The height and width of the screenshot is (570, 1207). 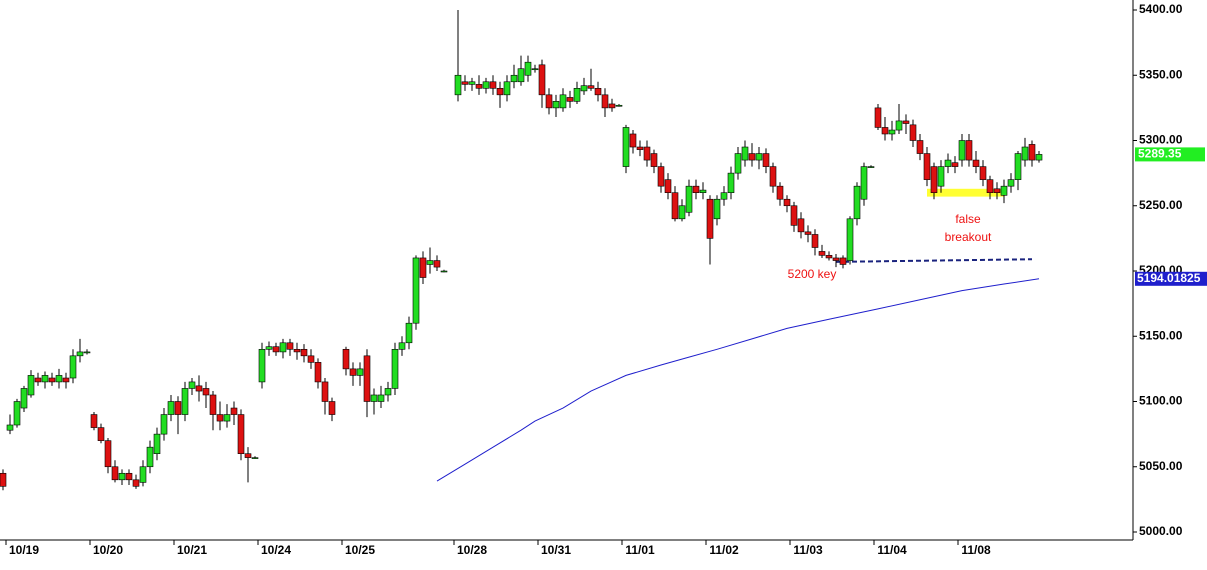 I want to click on y-tick-label: 5000.00, so click(x=1161, y=531).